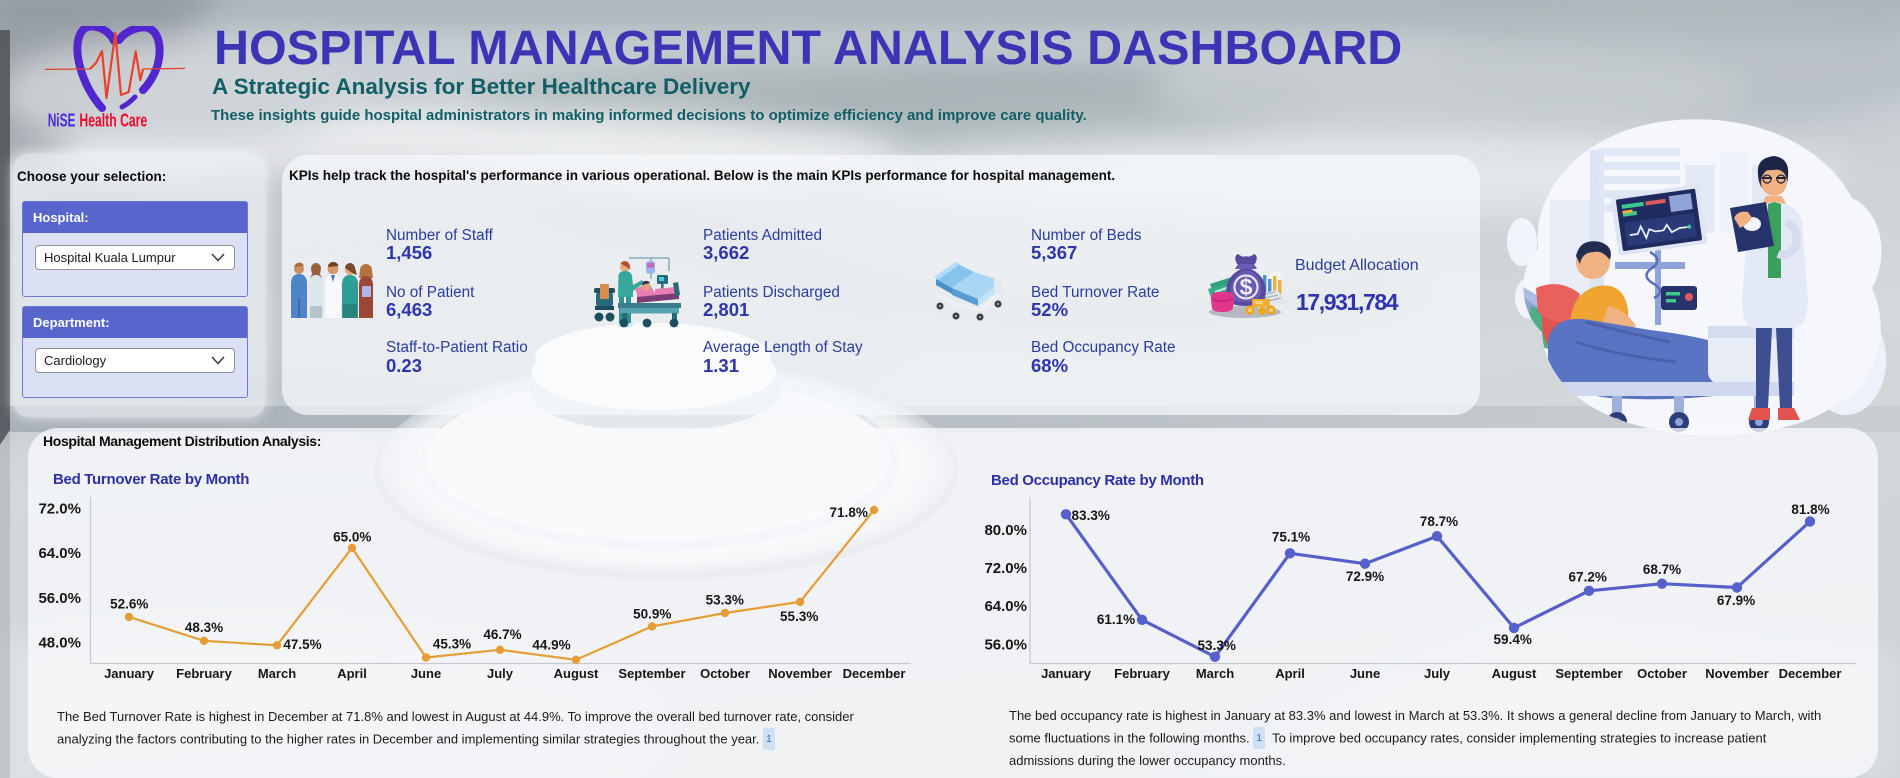  What do you see at coordinates (302, 644) in the screenshot?
I see `svg-text: 47.5%` at bounding box center [302, 644].